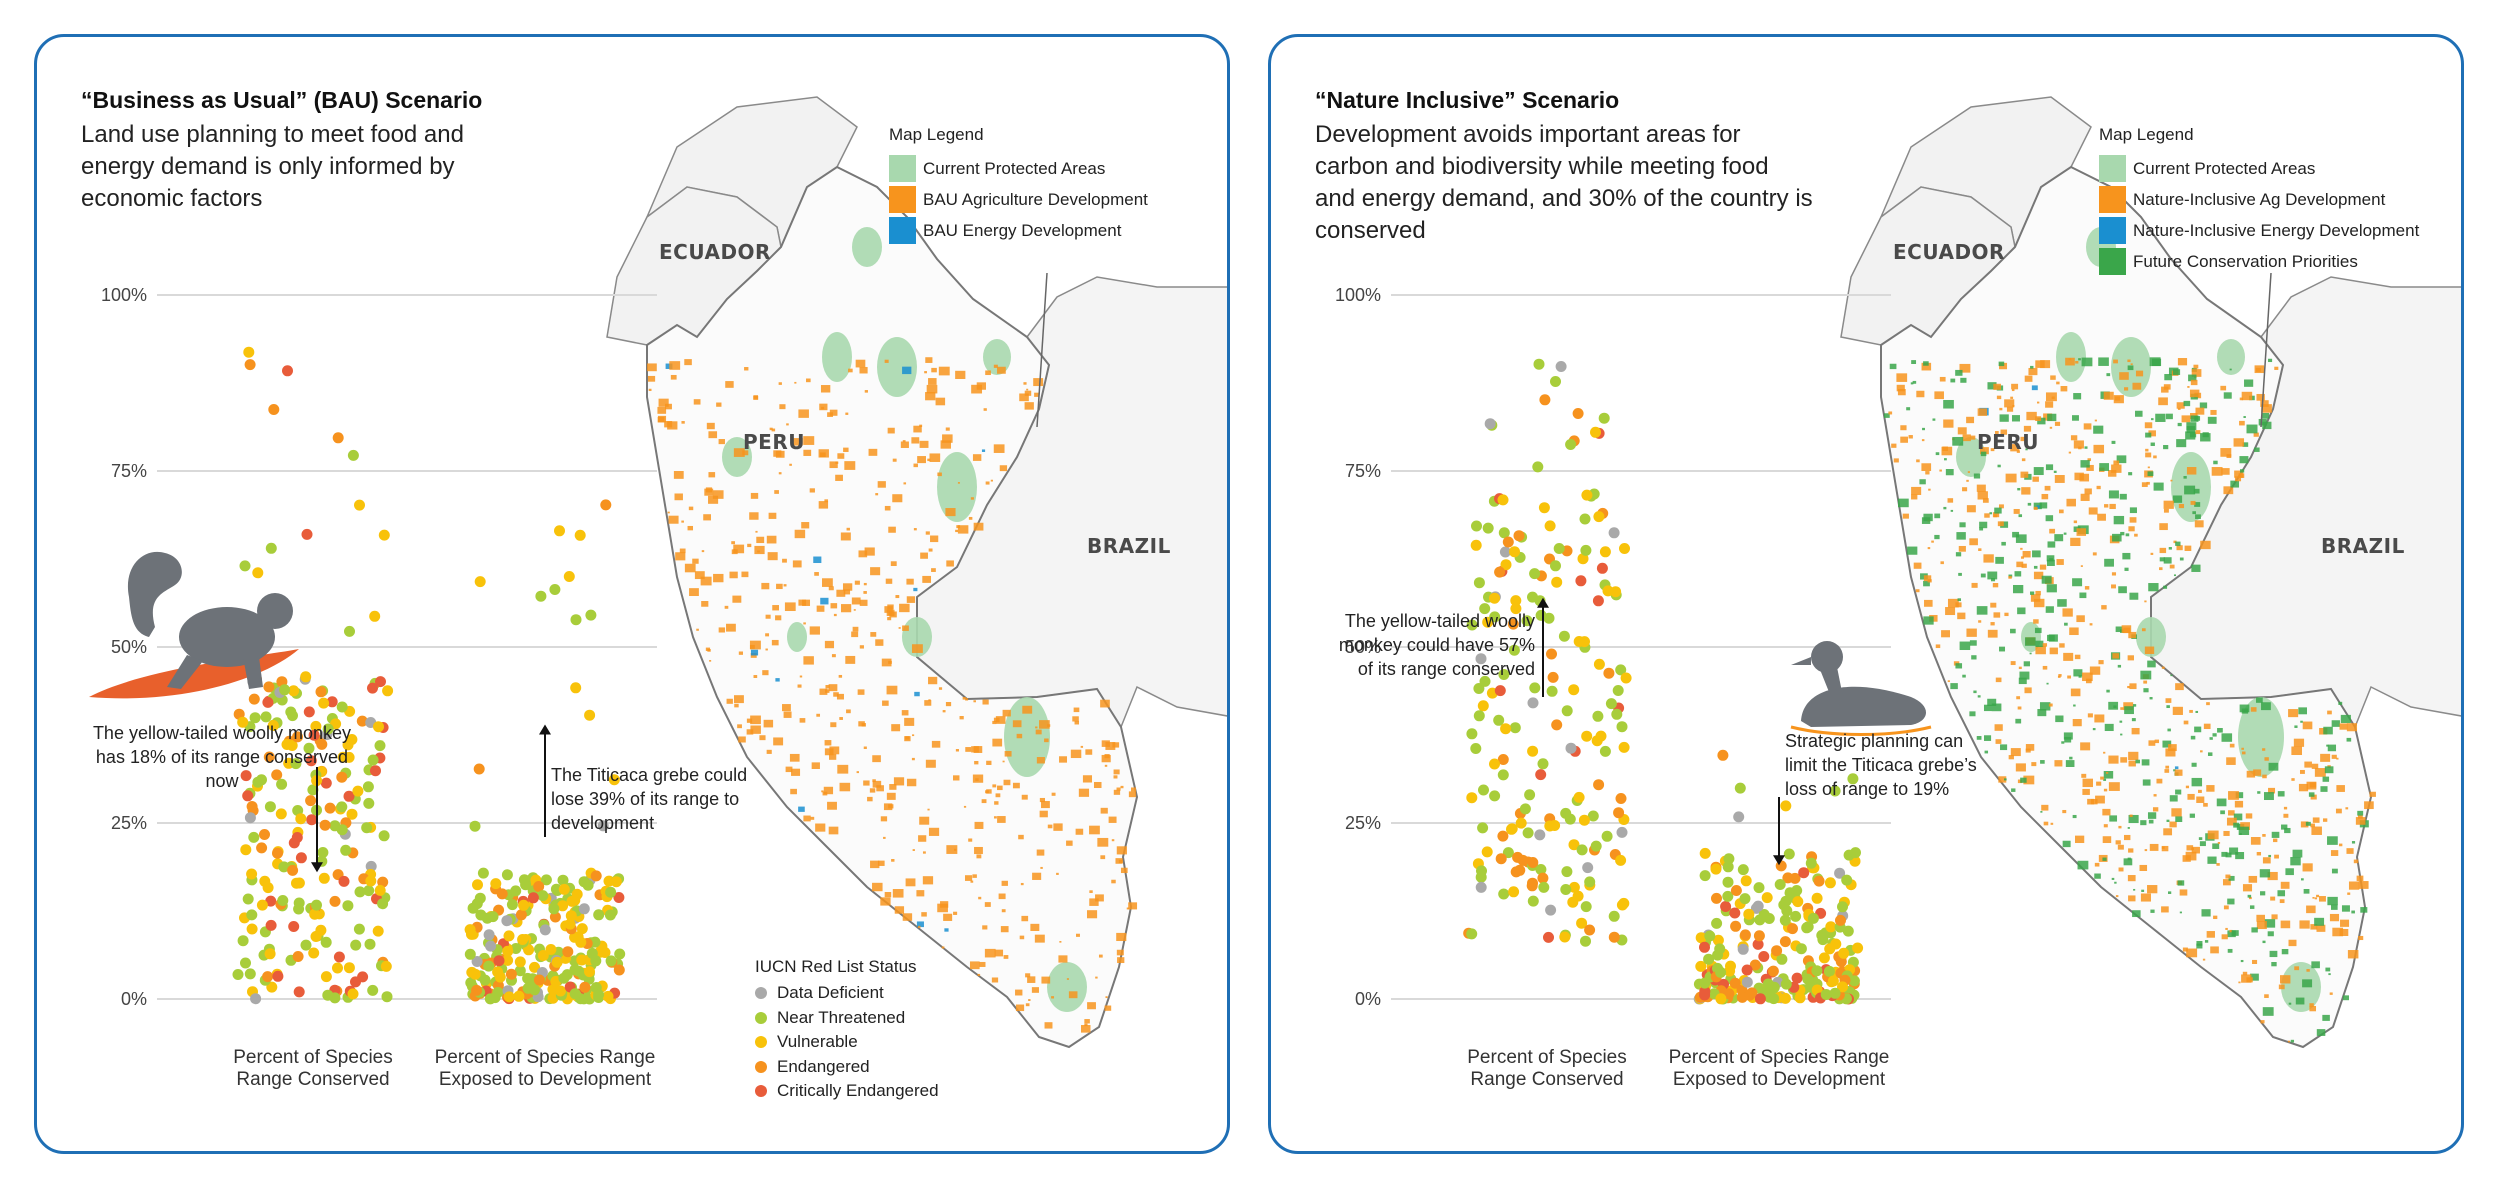 Image resolution: width=2500 pixels, height=1191 pixels. I want to click on scatter-group, so click(545, 752).